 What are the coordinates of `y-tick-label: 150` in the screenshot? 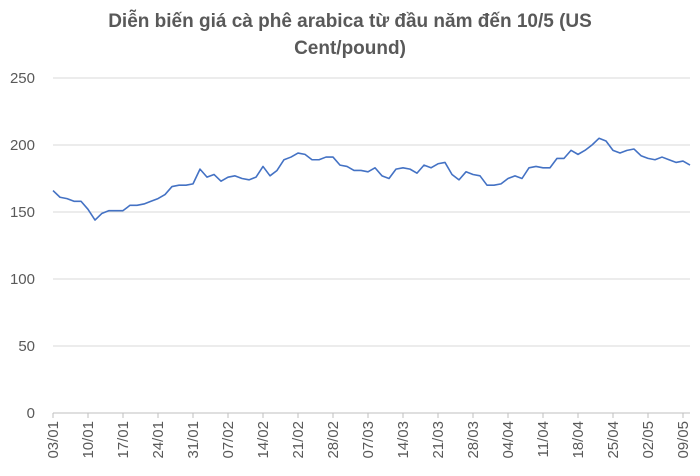 It's located at (22, 212).